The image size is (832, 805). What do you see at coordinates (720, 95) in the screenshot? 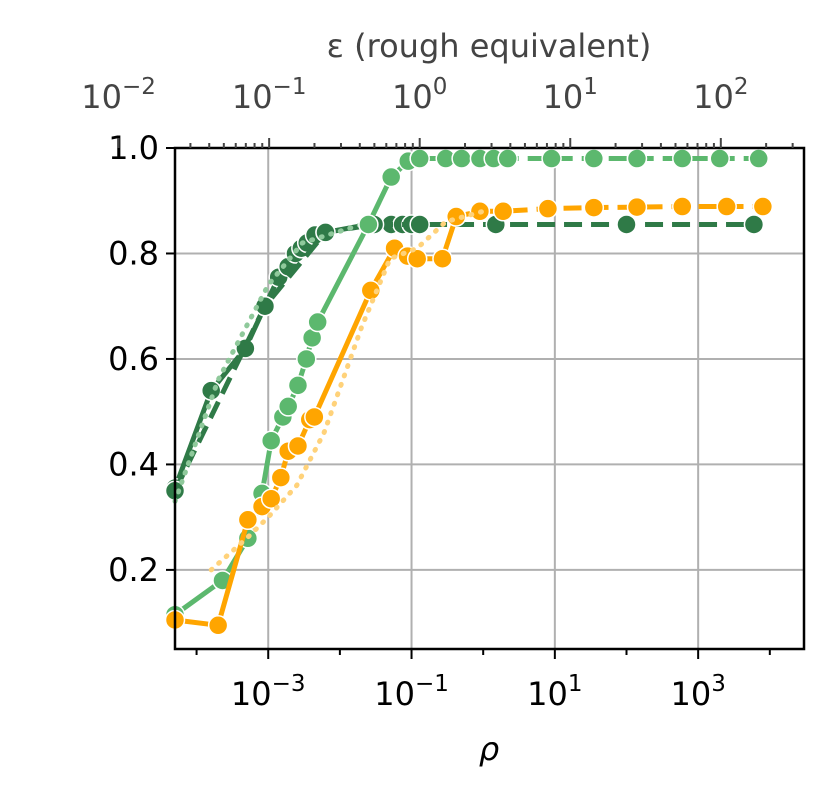
I see `top-tick-label: 10²` at bounding box center [720, 95].